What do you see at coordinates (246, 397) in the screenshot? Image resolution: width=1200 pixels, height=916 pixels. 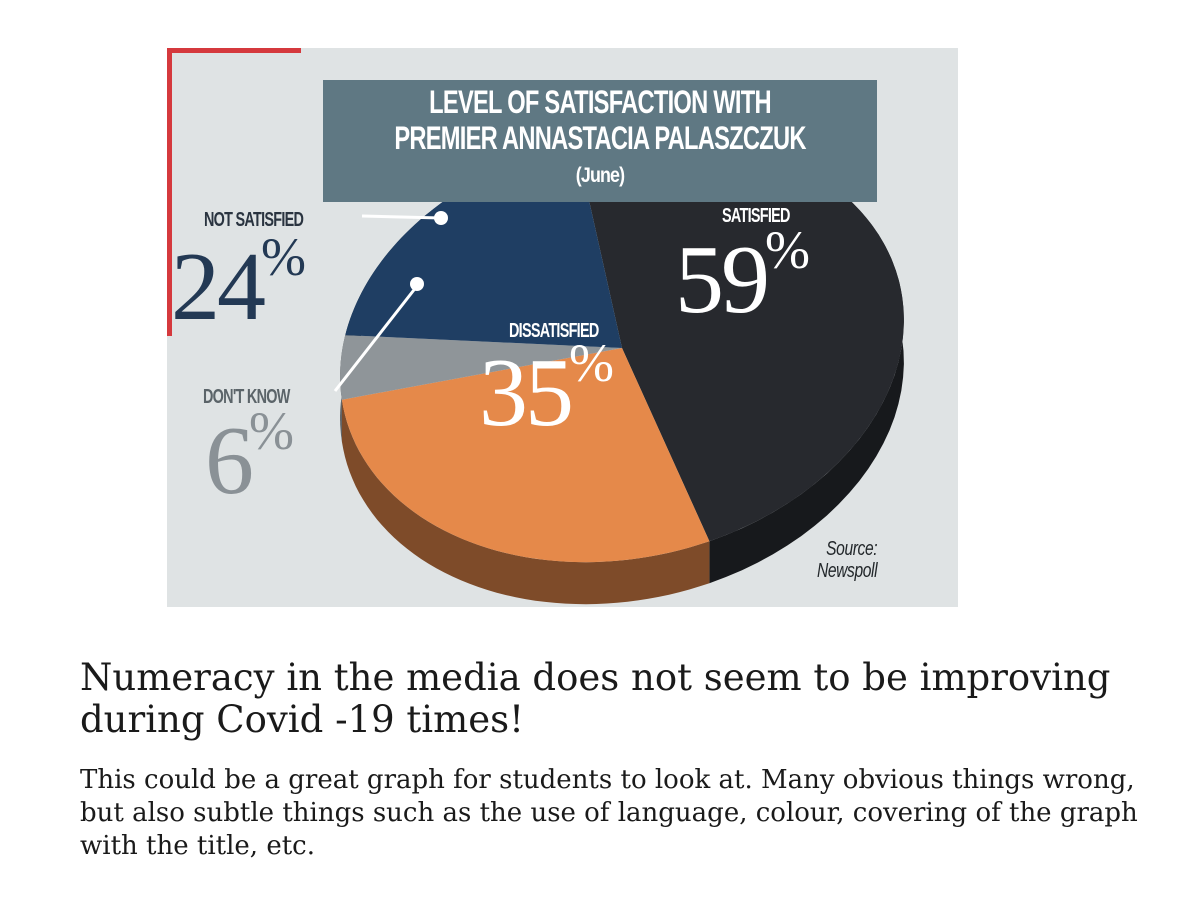 I see `label-dont-know: DON'T KNOW` at bounding box center [246, 397].